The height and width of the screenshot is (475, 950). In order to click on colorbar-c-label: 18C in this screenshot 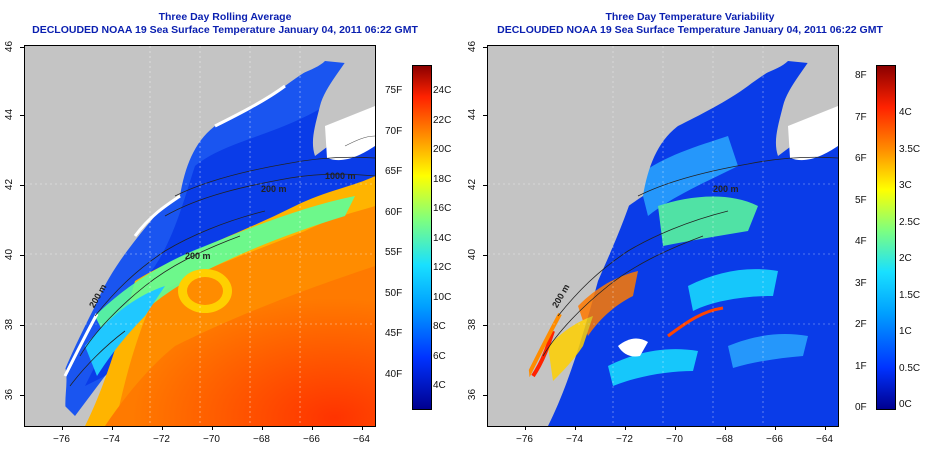, I will do `click(442, 179)`.